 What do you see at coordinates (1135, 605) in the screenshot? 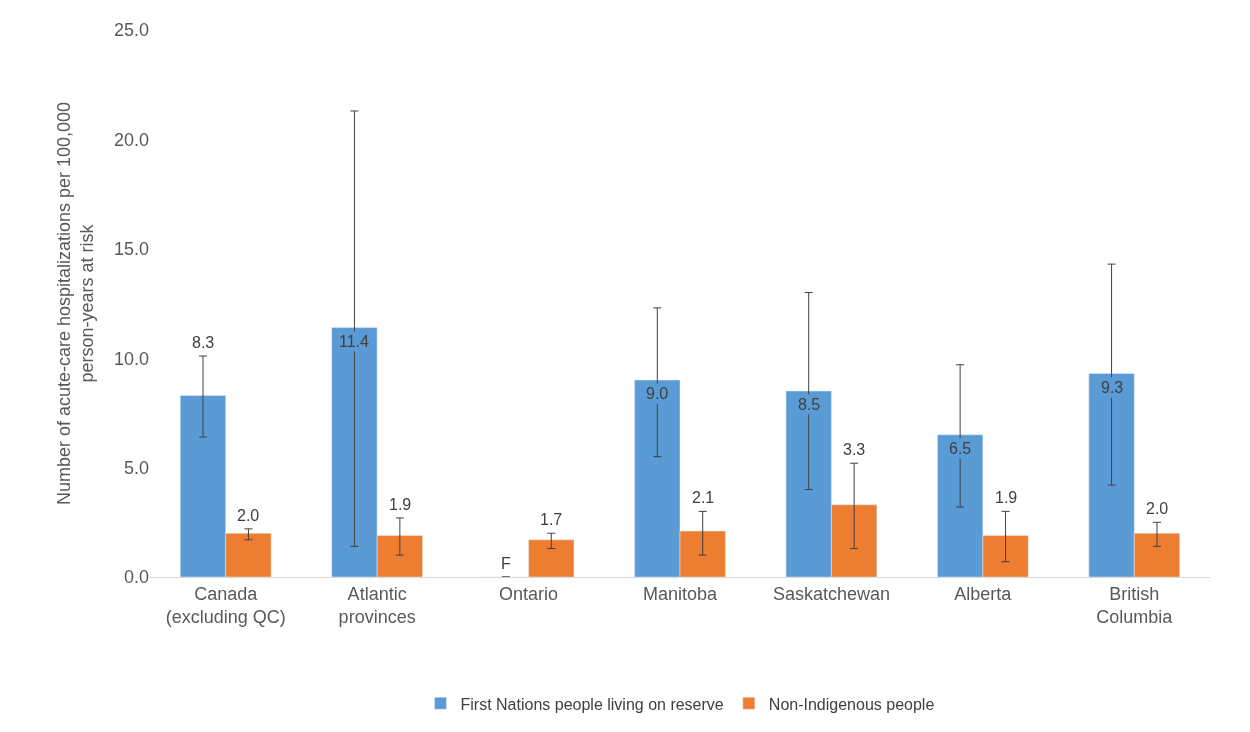
I see `x-tick-label: British Columbia` at bounding box center [1135, 605].